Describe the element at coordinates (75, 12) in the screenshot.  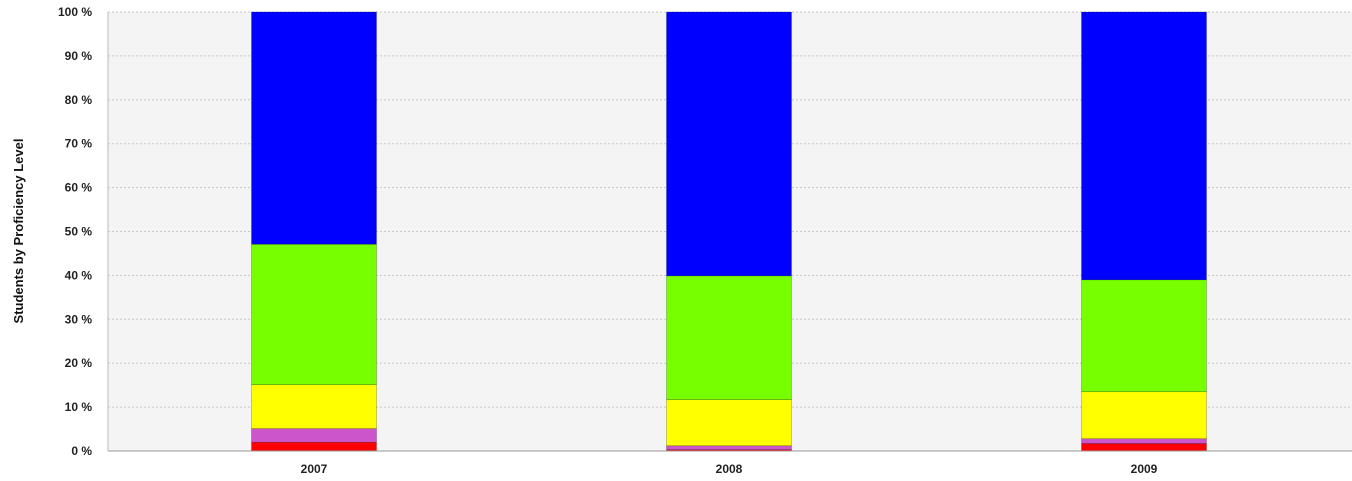
I see `y-tick-label: 100 %` at that location.